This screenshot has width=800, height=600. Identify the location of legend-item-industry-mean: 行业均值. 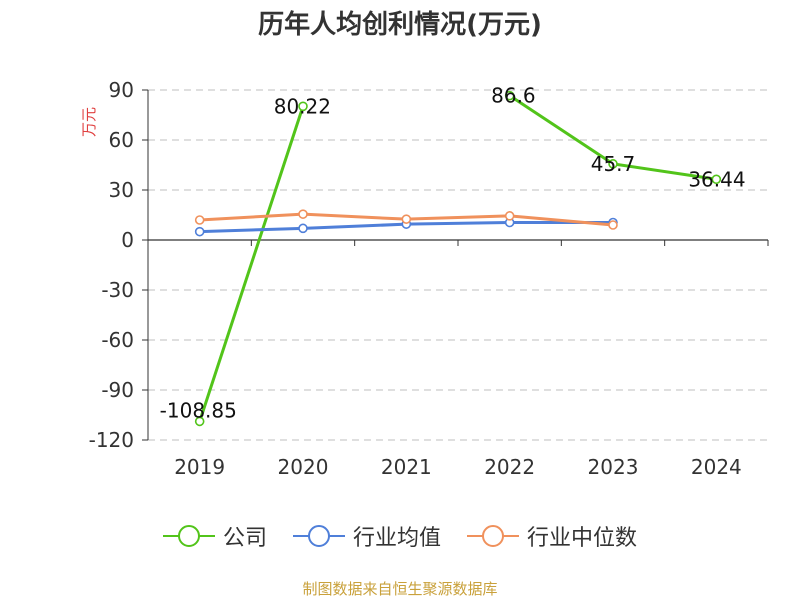
(366, 536).